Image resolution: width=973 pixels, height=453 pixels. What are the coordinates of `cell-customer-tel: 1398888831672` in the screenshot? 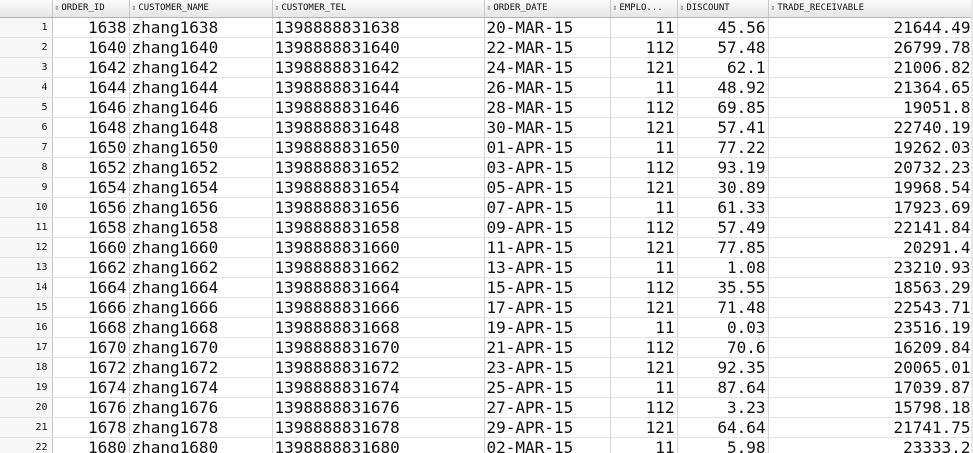 It's located at (378, 367).